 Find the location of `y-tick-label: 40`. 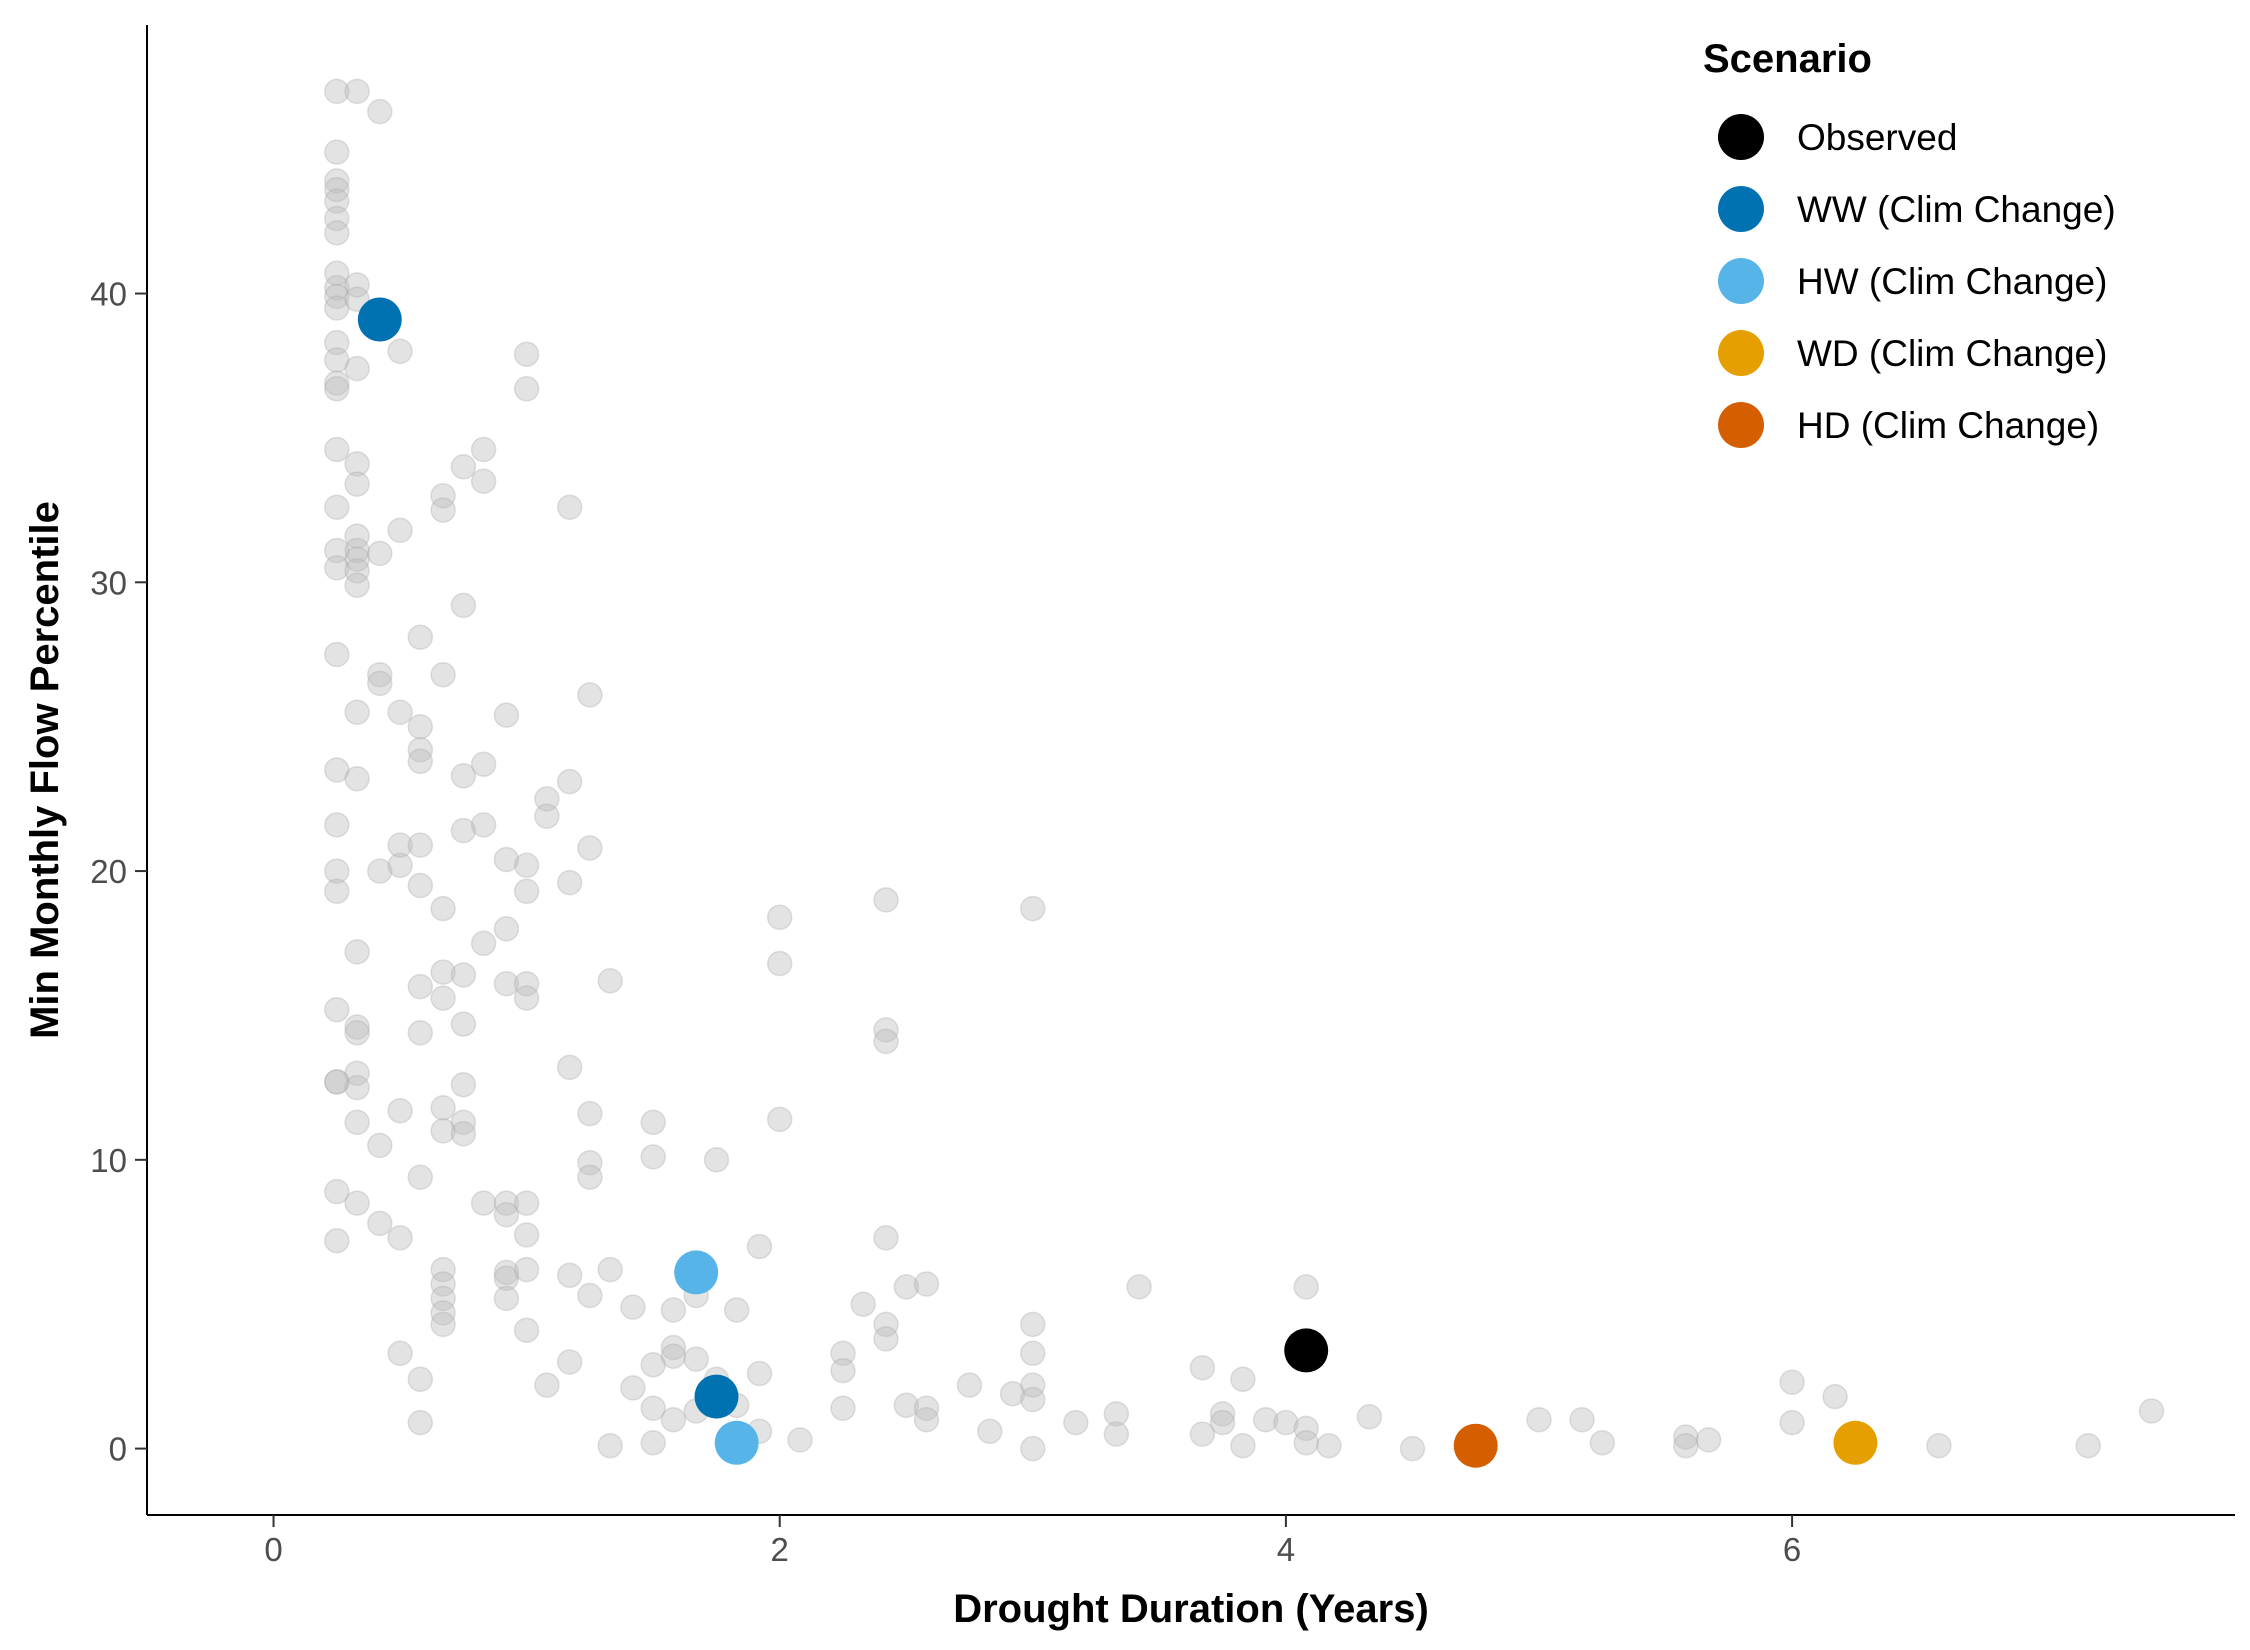

y-tick-label: 40 is located at coordinates (108, 294).